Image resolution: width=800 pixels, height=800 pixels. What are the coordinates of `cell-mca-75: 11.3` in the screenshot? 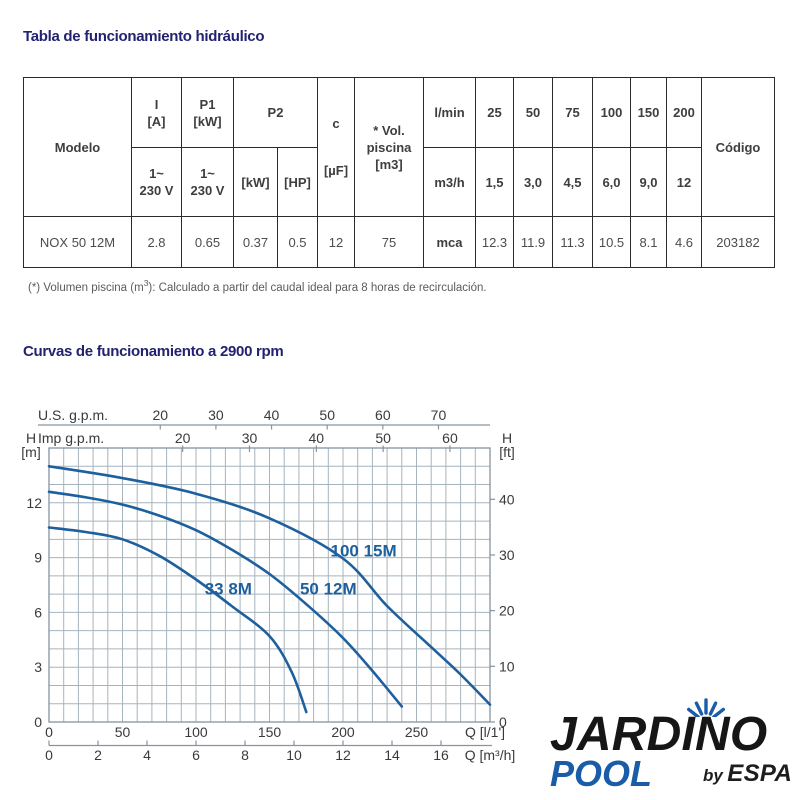 It's located at (572, 242).